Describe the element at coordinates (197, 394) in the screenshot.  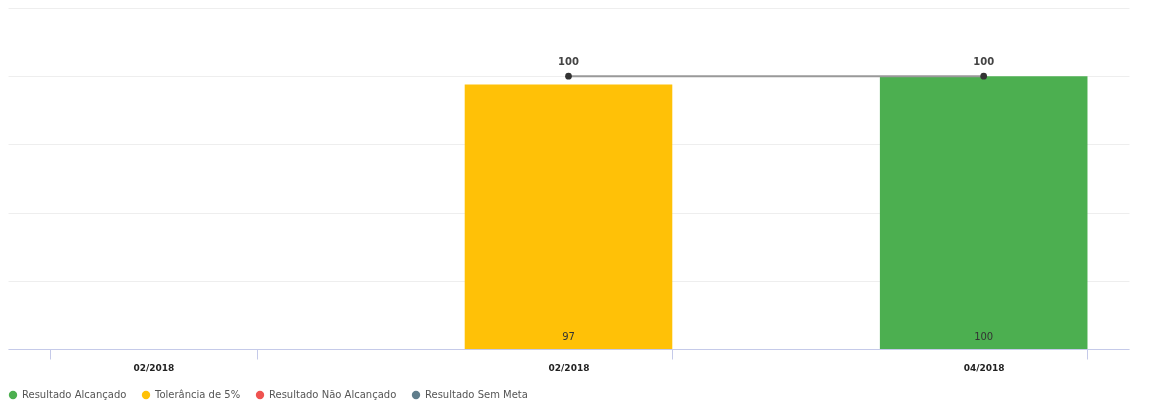
I see `legend-label: Tolerância de 5%` at that location.